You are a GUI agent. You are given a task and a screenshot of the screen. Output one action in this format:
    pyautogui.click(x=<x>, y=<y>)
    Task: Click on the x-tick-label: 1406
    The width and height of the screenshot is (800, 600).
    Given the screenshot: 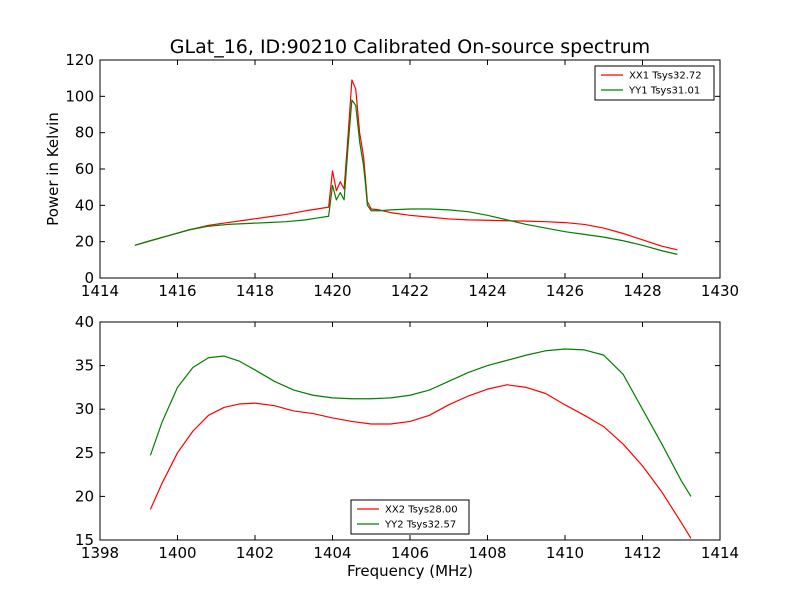 What is the action you would take?
    pyautogui.click(x=410, y=553)
    